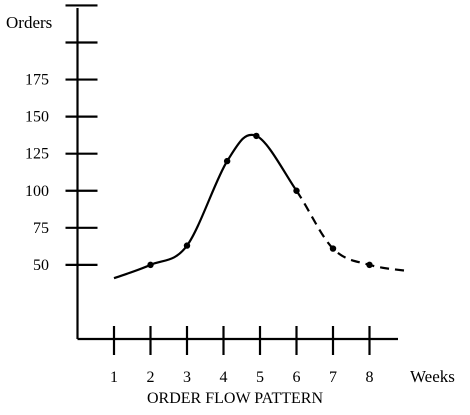 The width and height of the screenshot is (470, 415). I want to click on x-tick-label-6: 6, so click(297, 377).